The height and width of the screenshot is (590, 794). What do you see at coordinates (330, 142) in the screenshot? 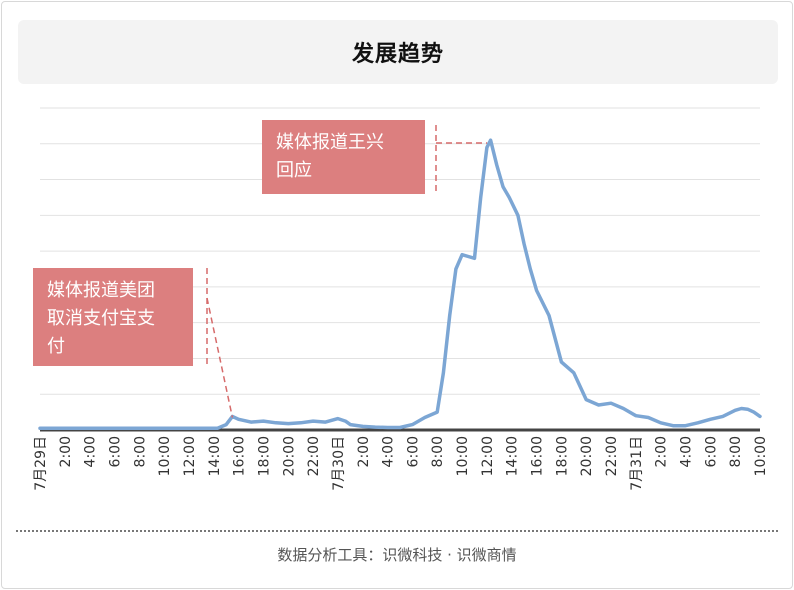
I see `annotation-text: 媒体报道王兴` at bounding box center [330, 142].